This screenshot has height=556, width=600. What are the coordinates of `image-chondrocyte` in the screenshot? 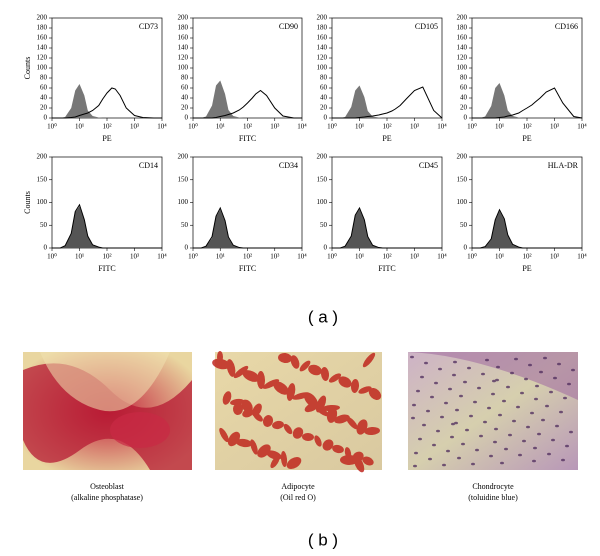 It's located at (493, 411).